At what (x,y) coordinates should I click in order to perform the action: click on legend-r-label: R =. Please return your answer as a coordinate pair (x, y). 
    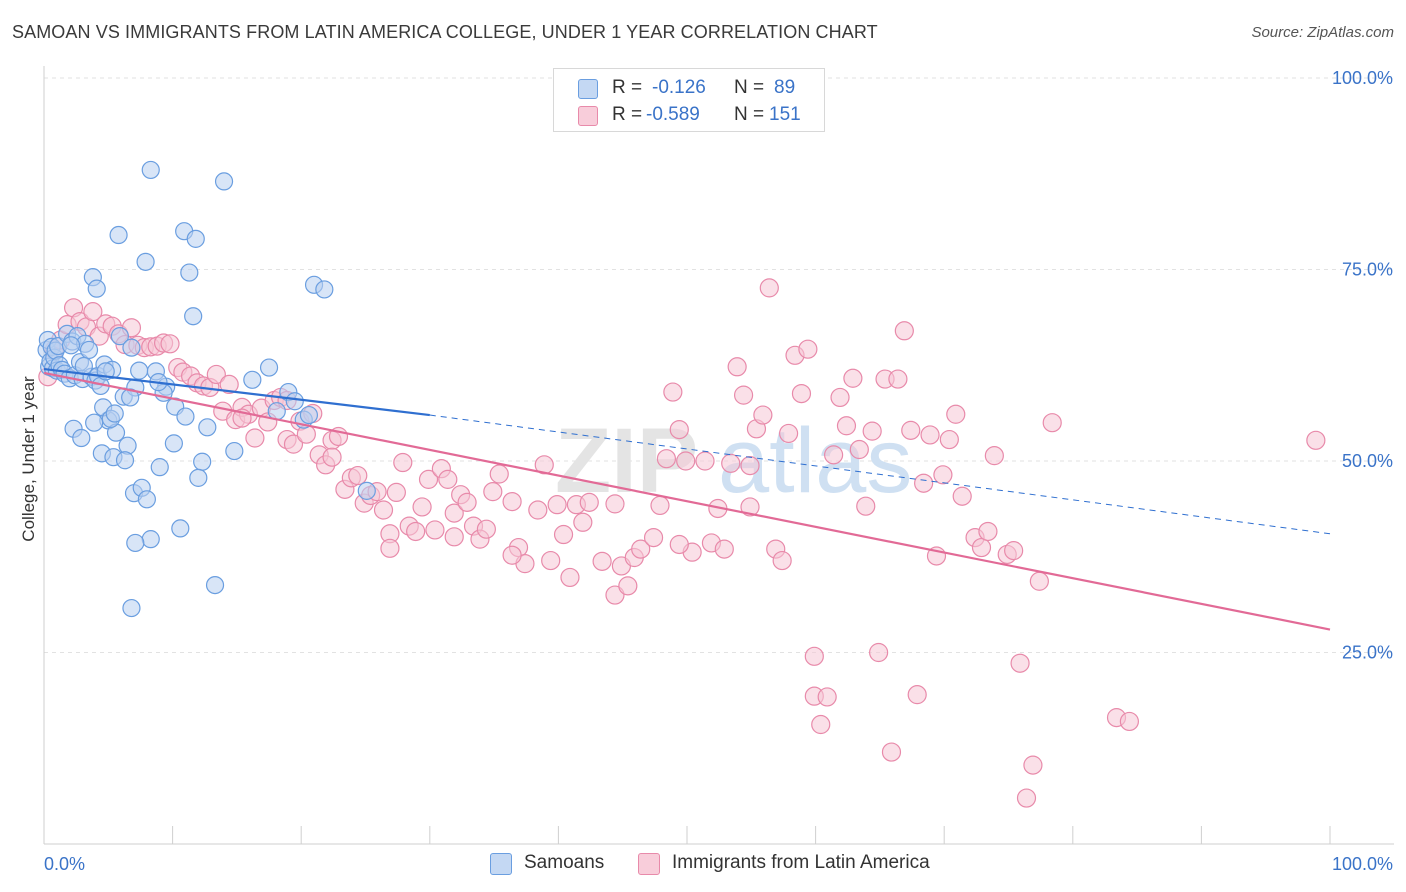
    Looking at the image, I should click on (627, 87).